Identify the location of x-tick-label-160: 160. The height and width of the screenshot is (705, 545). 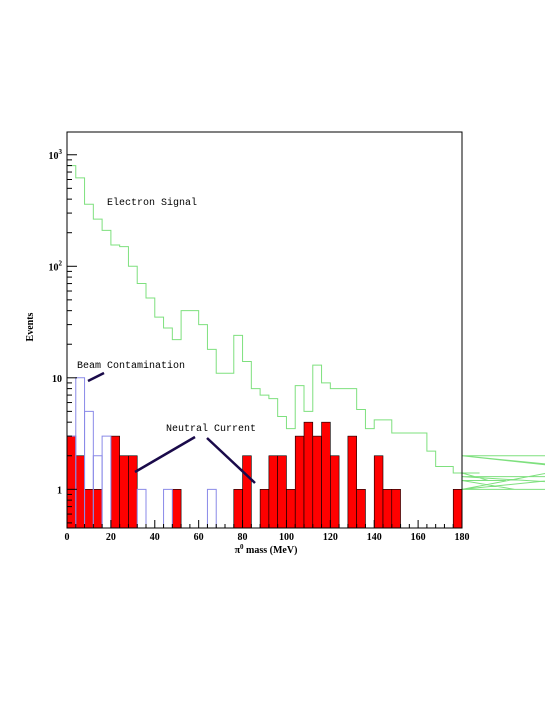
(418, 537).